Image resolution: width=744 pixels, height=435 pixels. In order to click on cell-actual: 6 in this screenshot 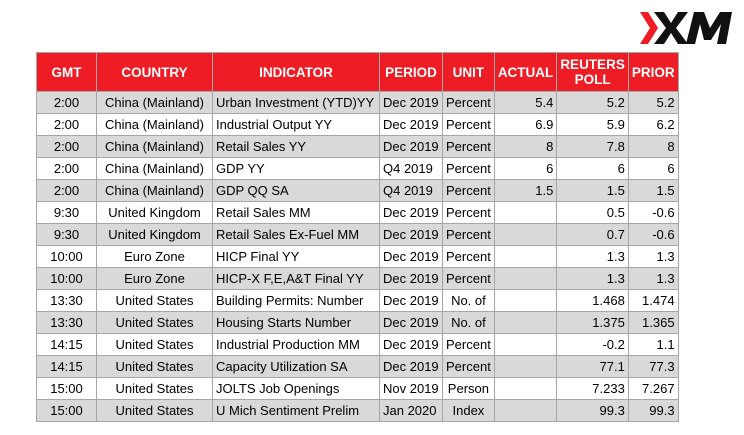, I will do `click(525, 168)`.